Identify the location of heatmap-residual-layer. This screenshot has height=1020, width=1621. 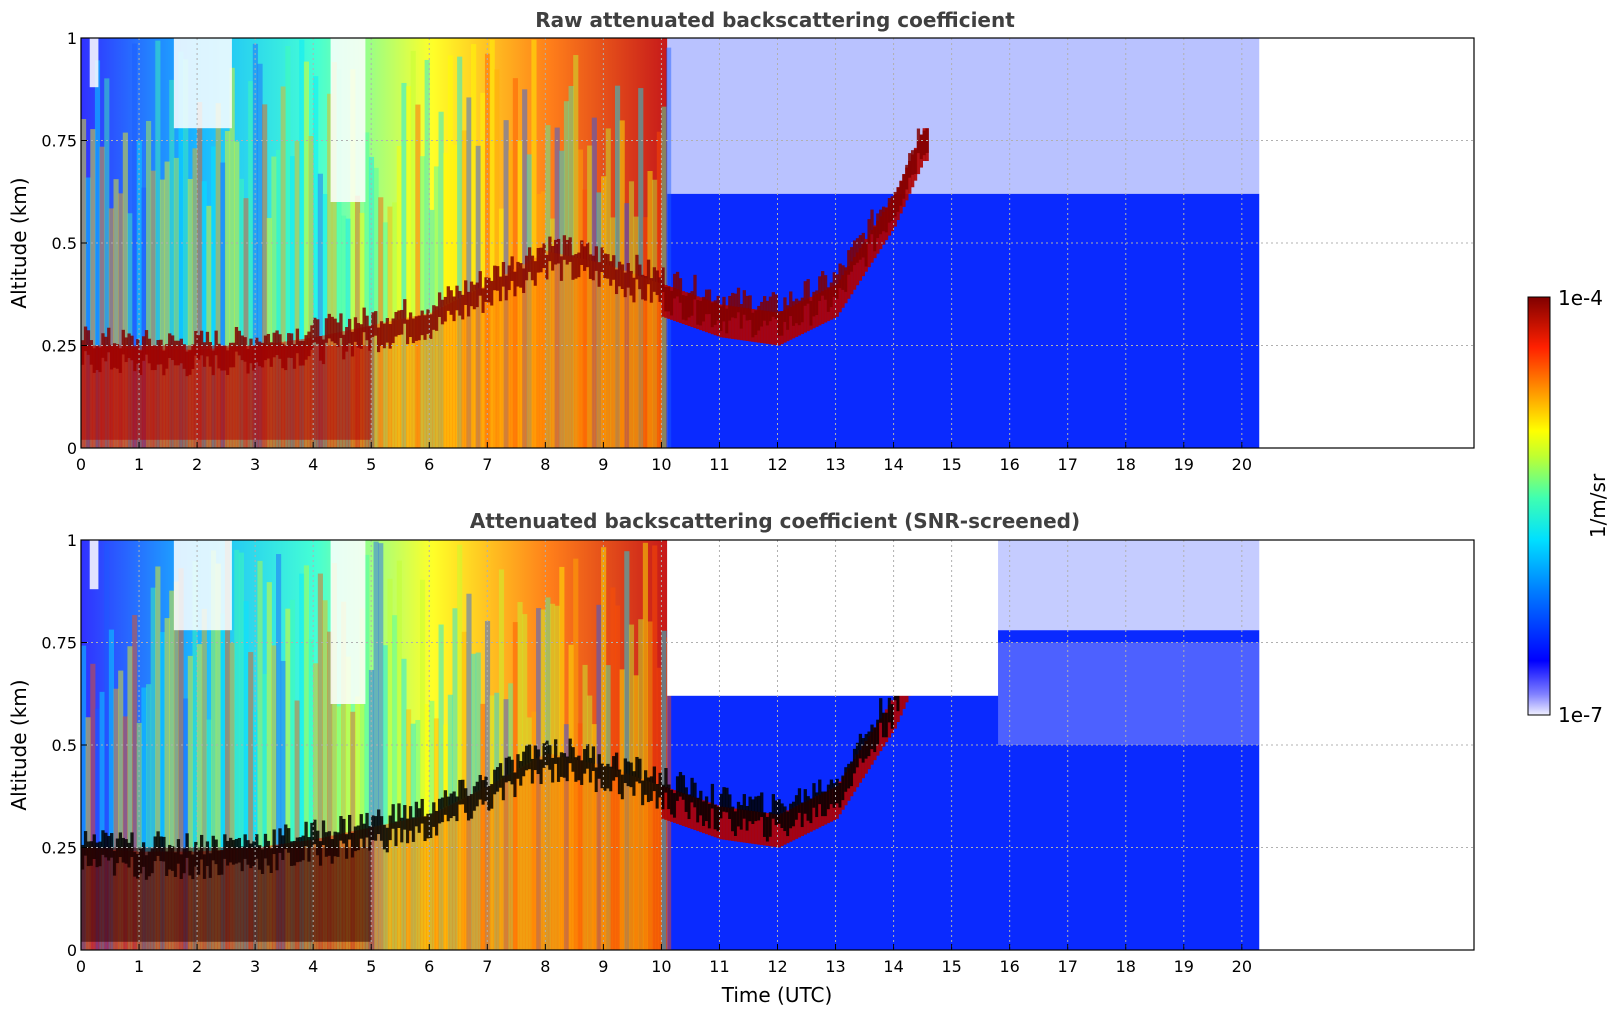
(226, 392).